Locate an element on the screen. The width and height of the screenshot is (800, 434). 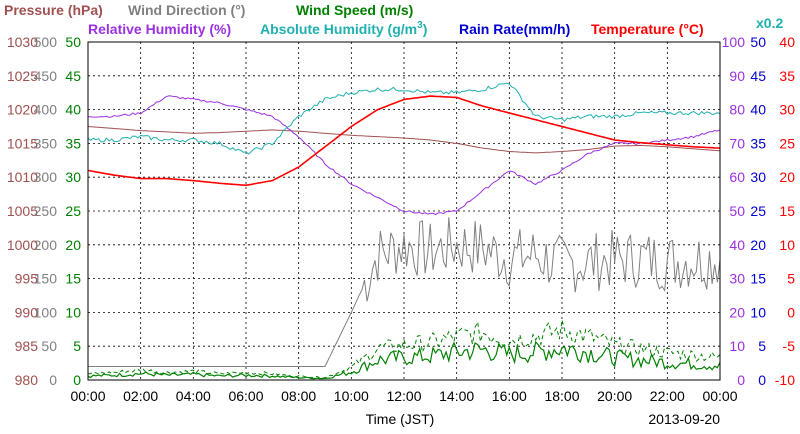
y-left-tick-label: 995 is located at coordinates (27, 279).